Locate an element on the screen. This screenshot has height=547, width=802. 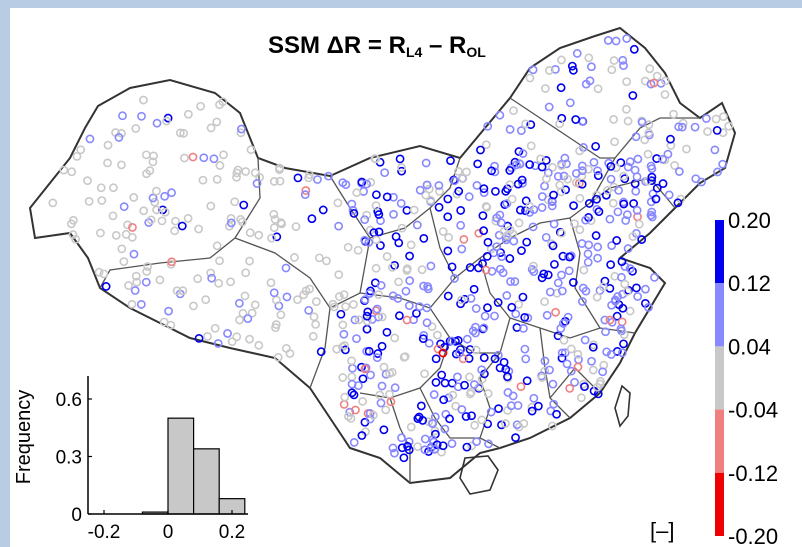
taiwan-island is located at coordinates (622, 406).